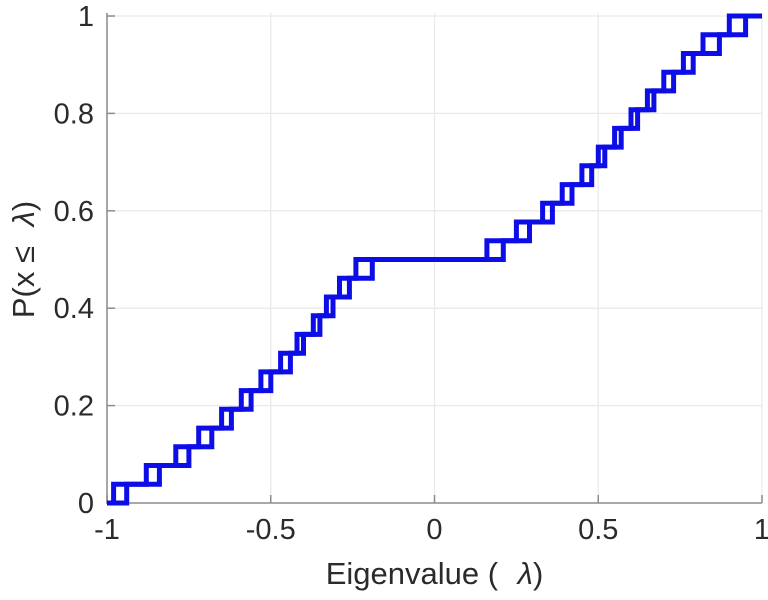 Image resolution: width=768 pixels, height=600 pixels. I want to click on y-axis-label: P(x ≤ λ), so click(23, 259).